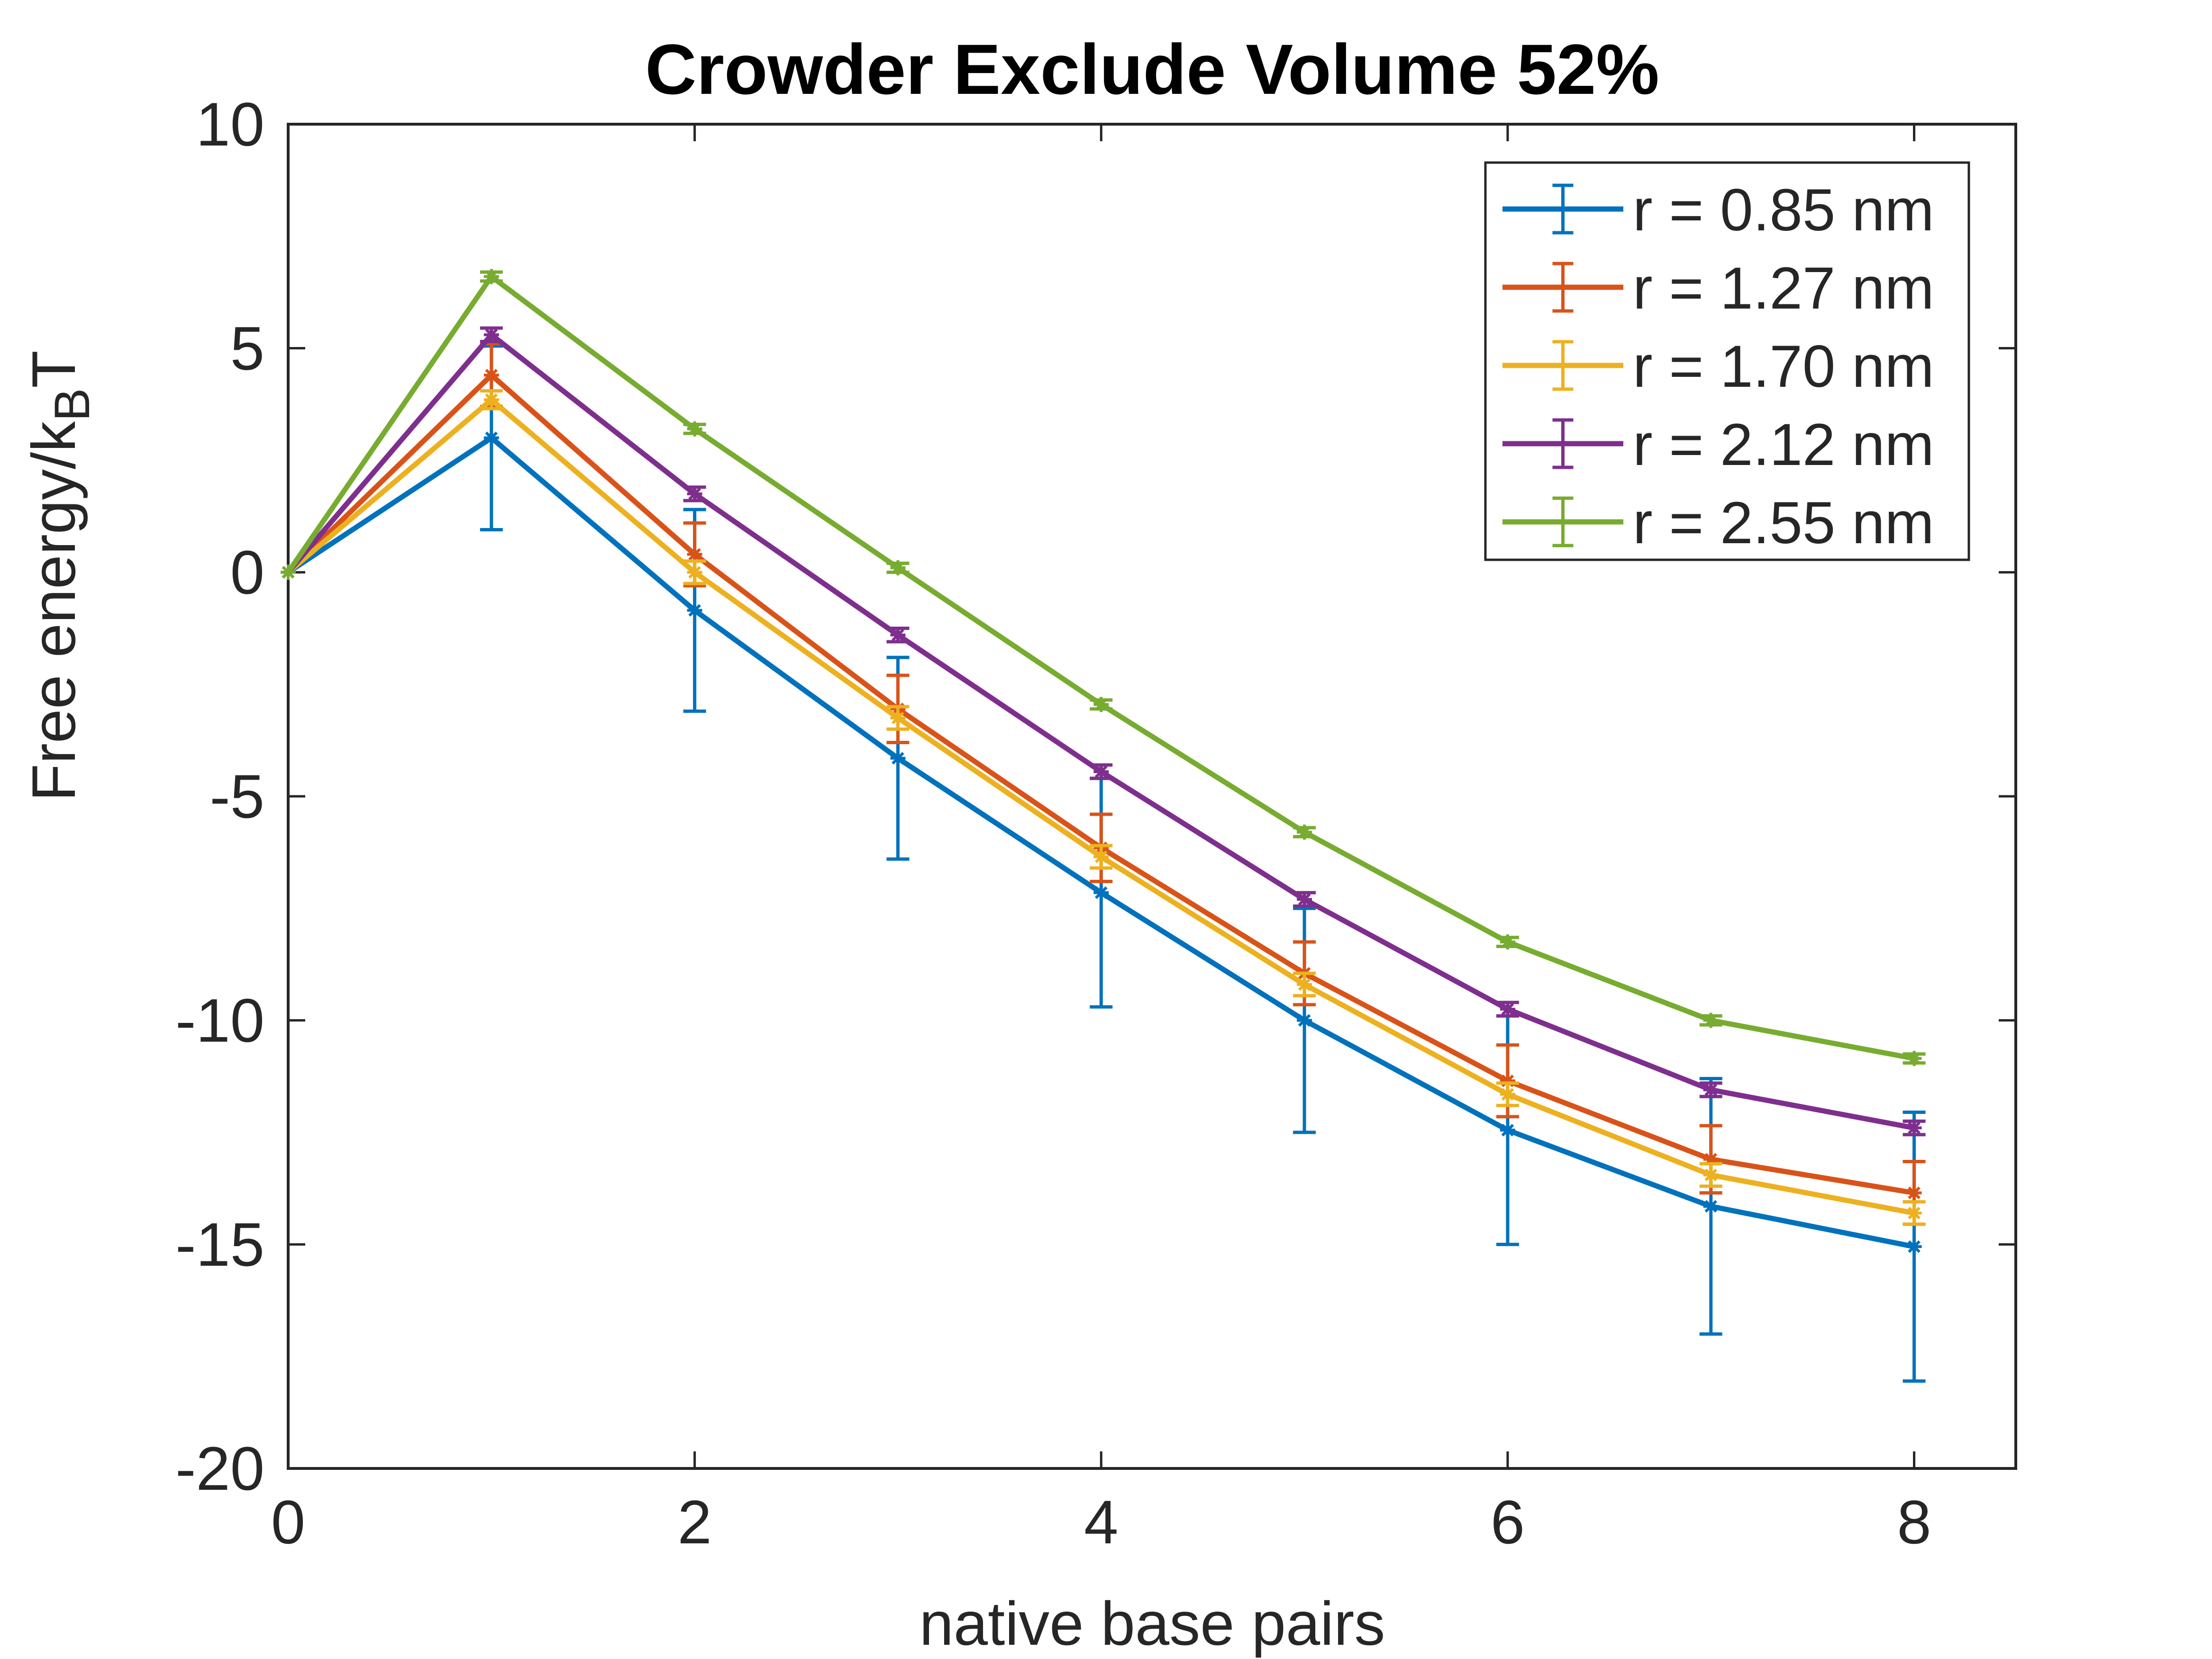  I want to click on svg-text: Free energy/kBT, so click(59, 576).